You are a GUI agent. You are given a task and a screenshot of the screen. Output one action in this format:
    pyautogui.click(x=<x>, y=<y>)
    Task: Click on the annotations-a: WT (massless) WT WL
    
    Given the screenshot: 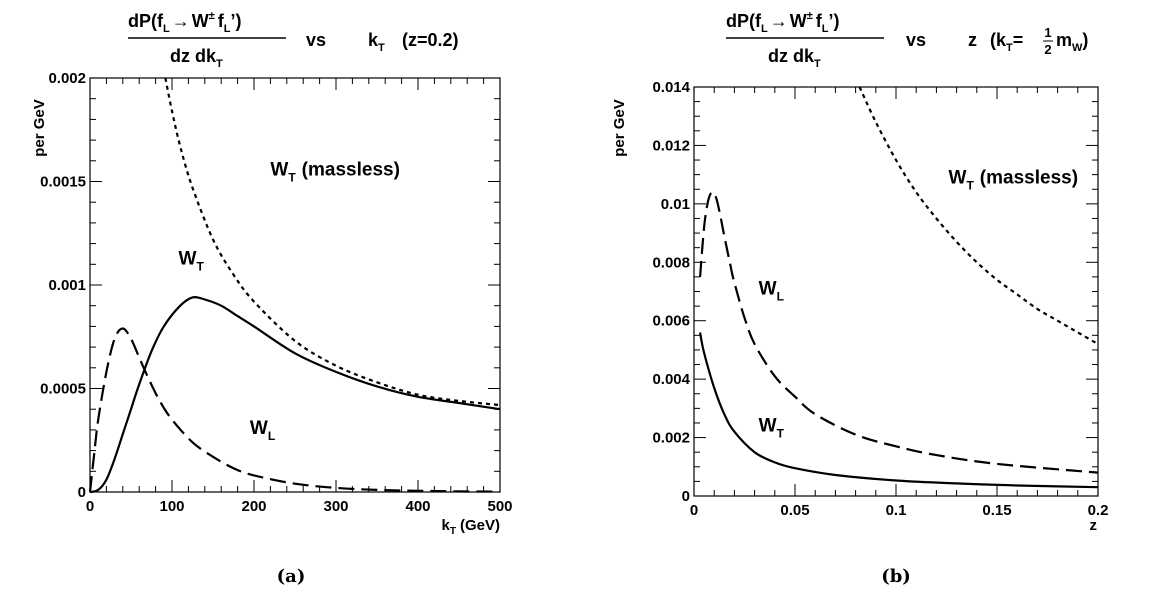 What is the action you would take?
    pyautogui.click(x=289, y=301)
    